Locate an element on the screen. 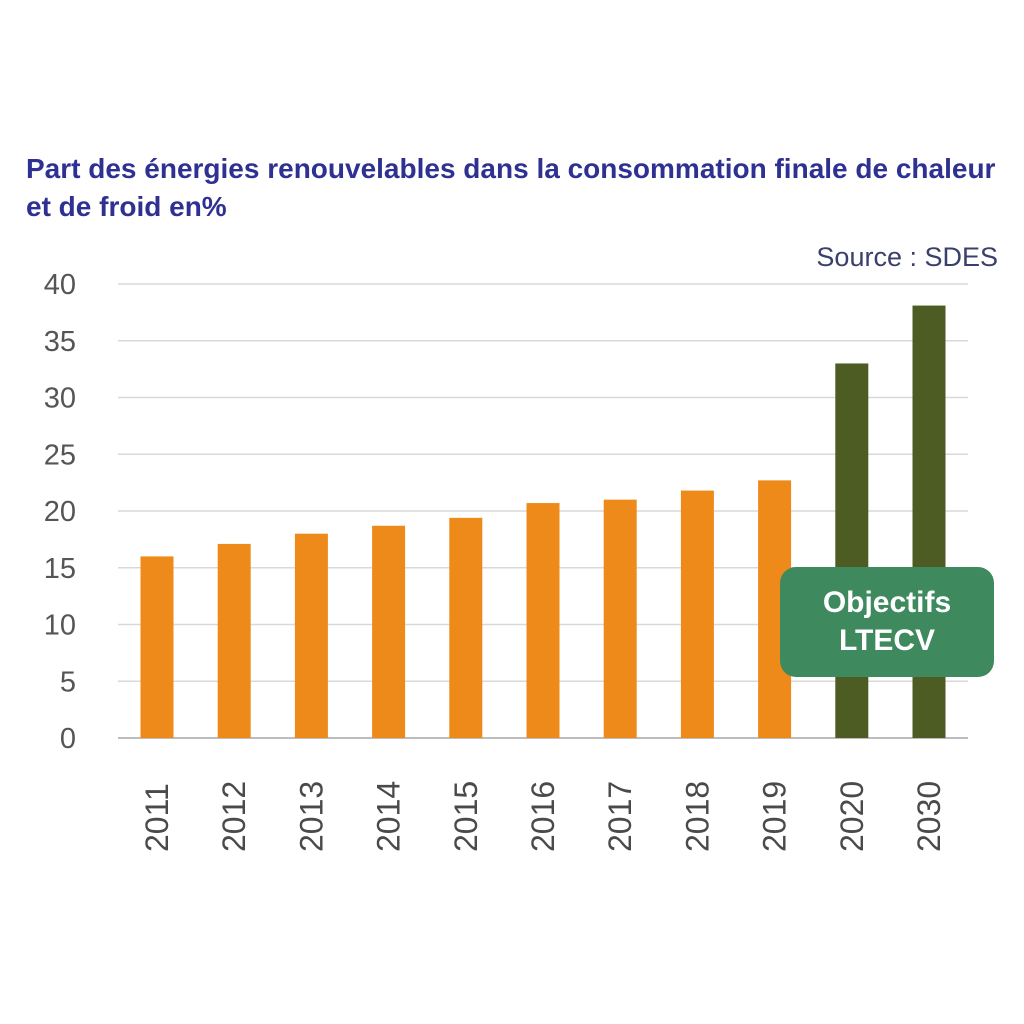 The height and width of the screenshot is (1024, 1024). y-tick-label: 5 is located at coordinates (68, 682).